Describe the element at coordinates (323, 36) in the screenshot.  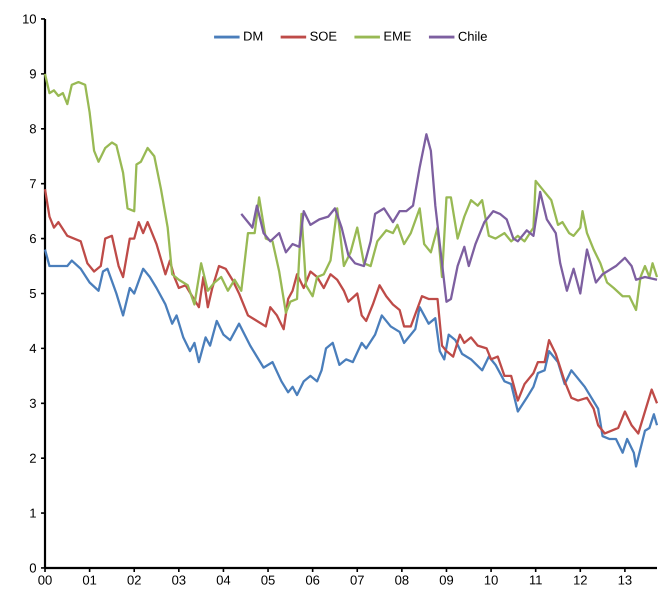
I see `legend-label: SOE` at that location.